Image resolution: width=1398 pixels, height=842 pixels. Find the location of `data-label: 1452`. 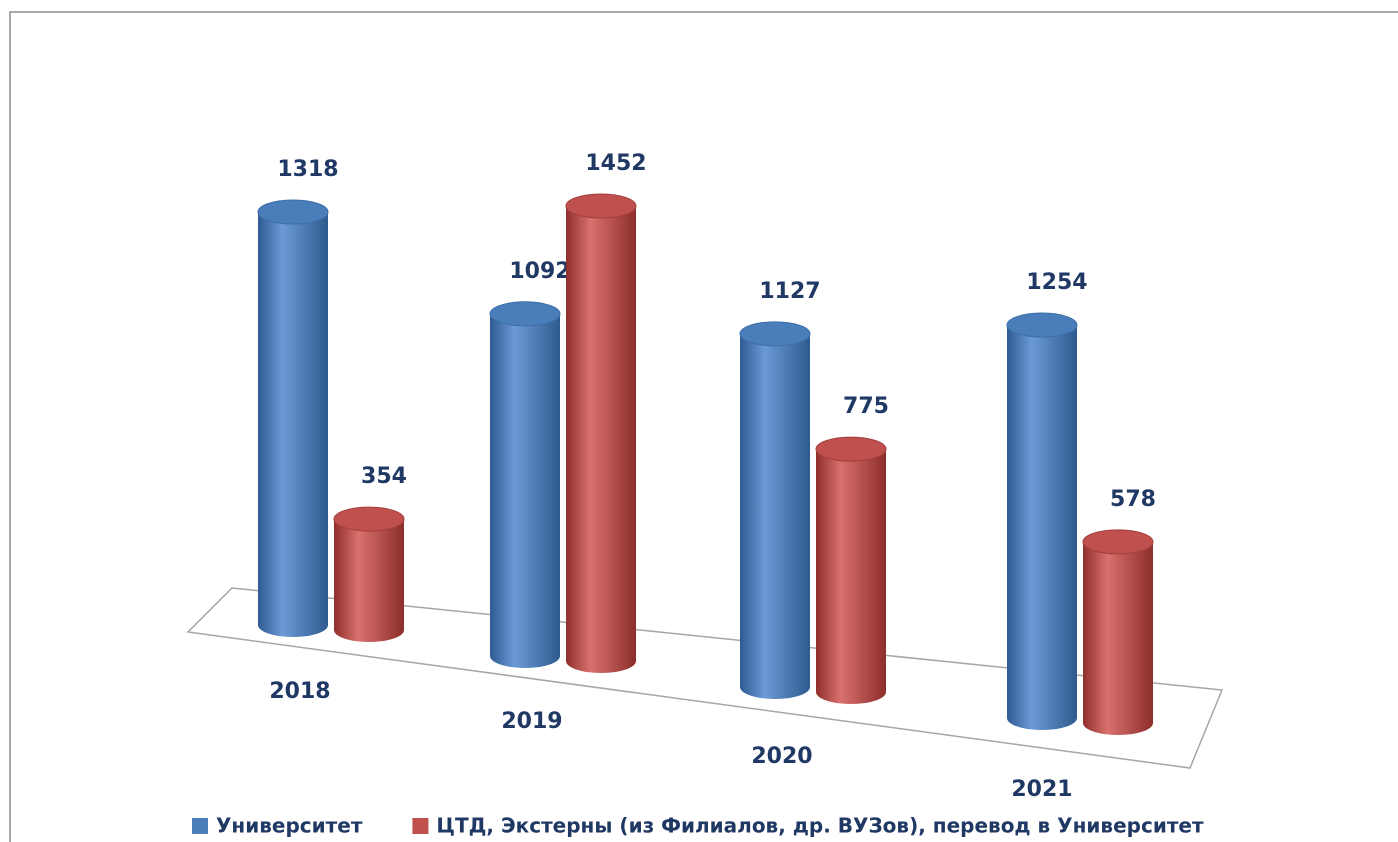

data-label: 1452 is located at coordinates (615, 163).